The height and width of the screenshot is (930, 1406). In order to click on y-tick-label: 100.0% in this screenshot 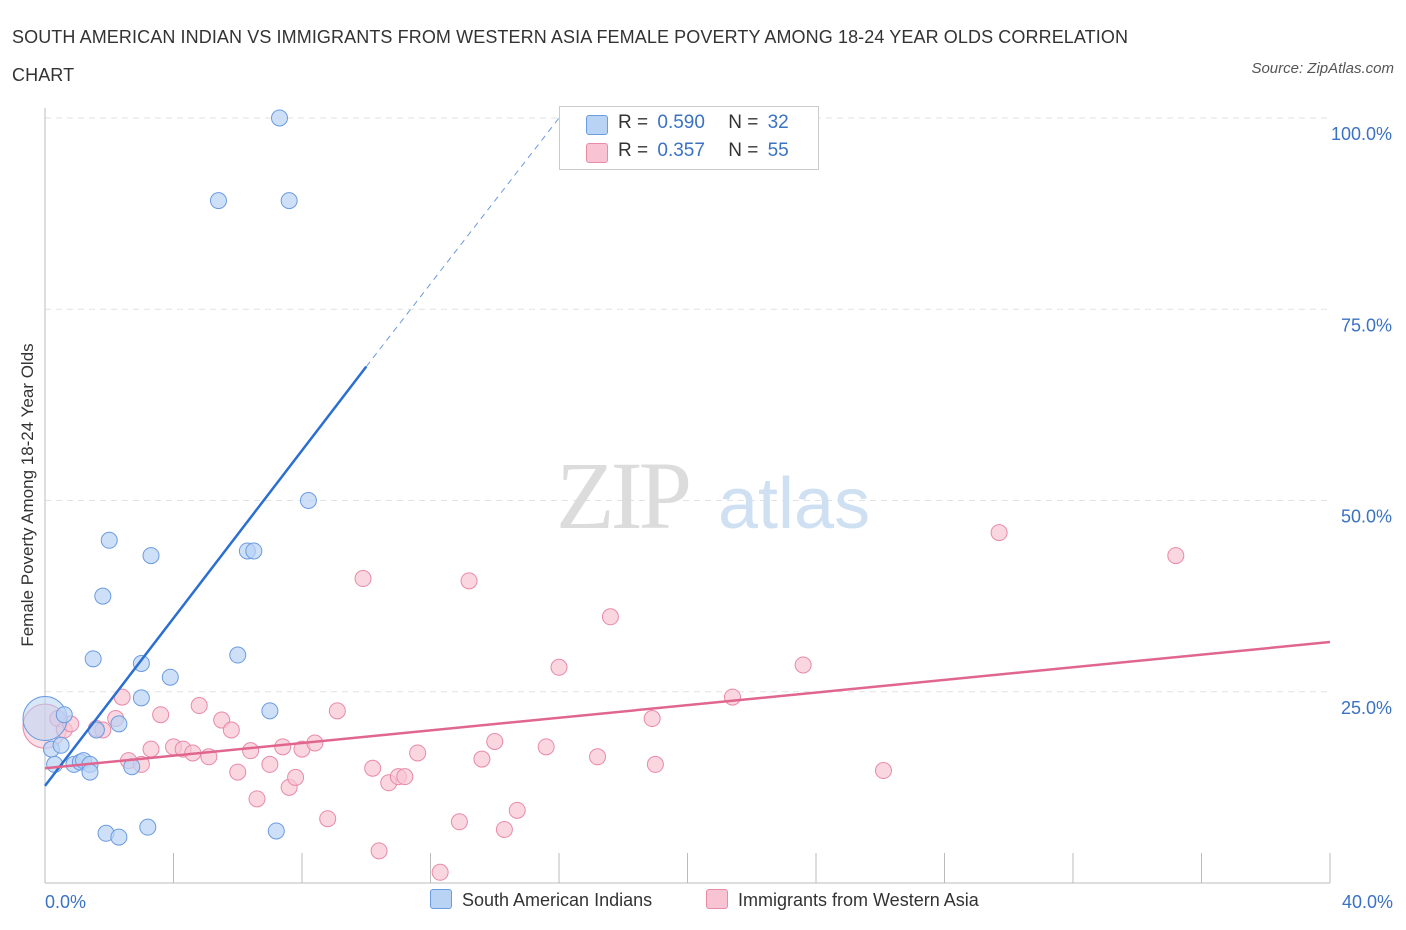, I will do `click(1361, 134)`.